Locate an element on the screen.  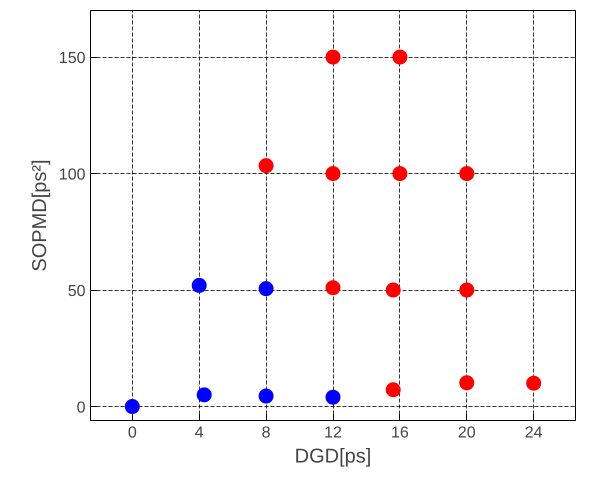
y-axis-title: SOPMD[ps²] is located at coordinates (39, 215).